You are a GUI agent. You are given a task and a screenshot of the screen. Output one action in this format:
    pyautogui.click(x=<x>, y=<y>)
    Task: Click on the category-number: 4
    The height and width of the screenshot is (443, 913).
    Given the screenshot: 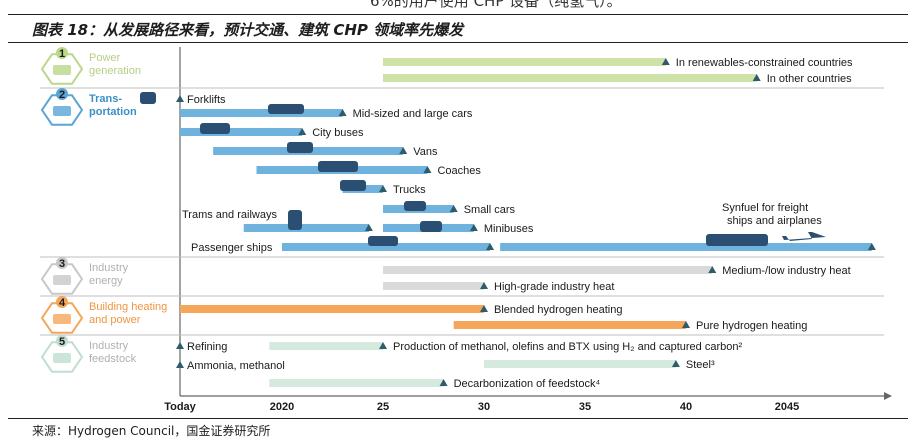 What is the action you would take?
    pyautogui.click(x=62, y=303)
    